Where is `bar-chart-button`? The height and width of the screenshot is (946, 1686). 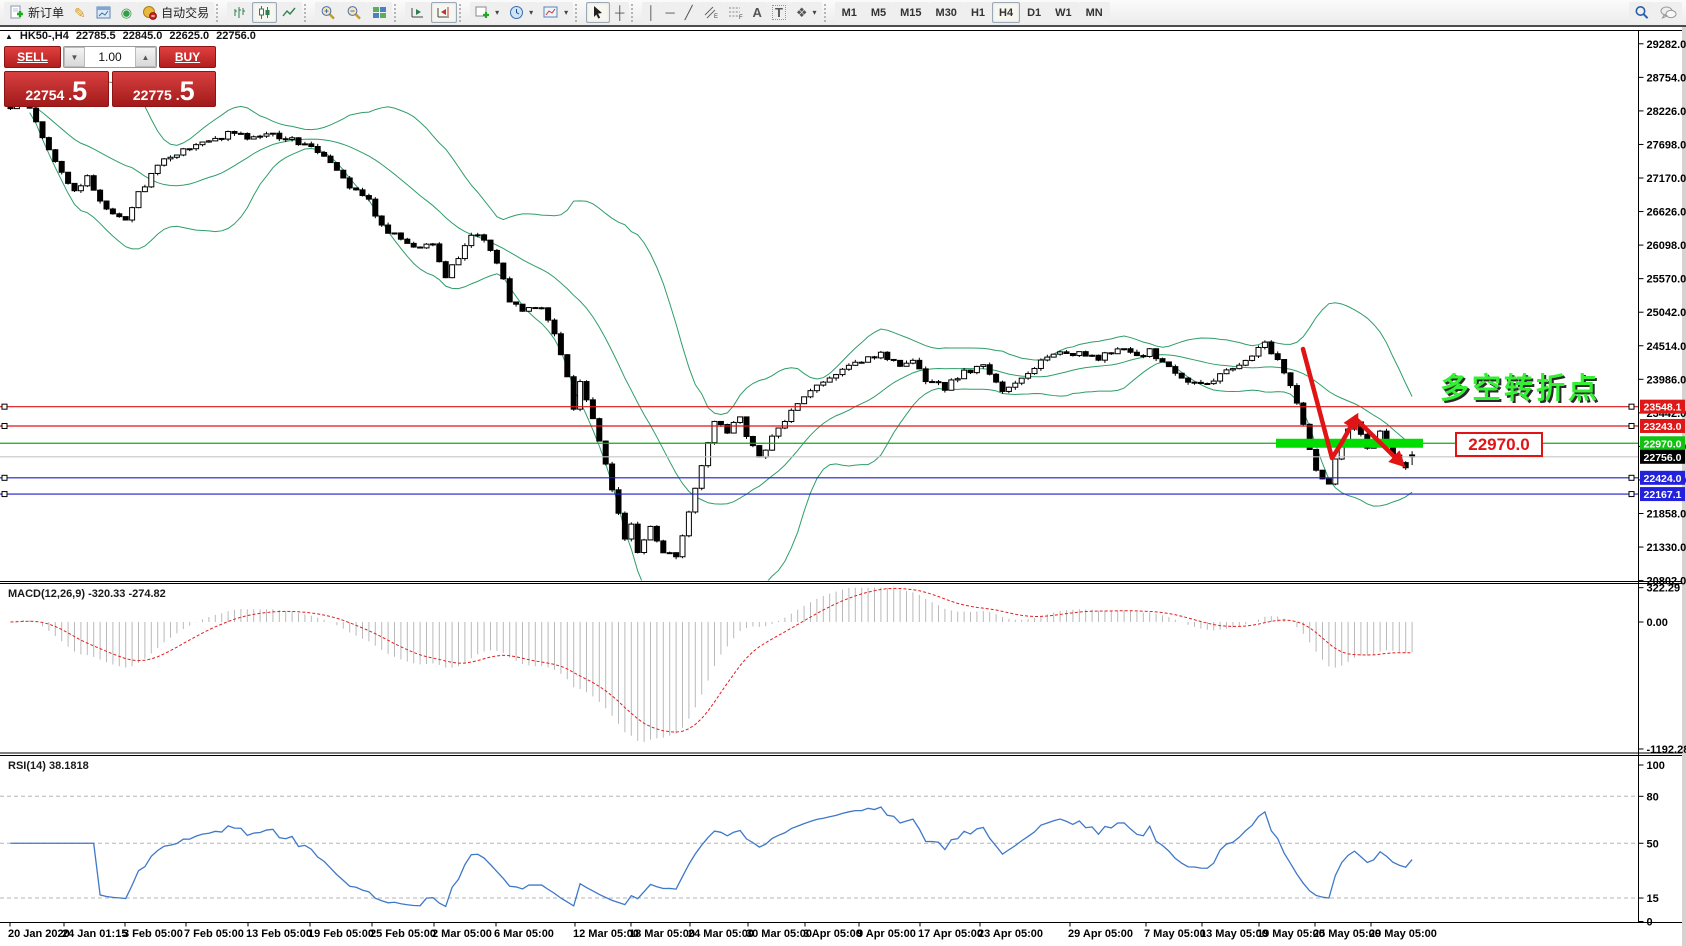
bar-chart-button is located at coordinates (240, 12).